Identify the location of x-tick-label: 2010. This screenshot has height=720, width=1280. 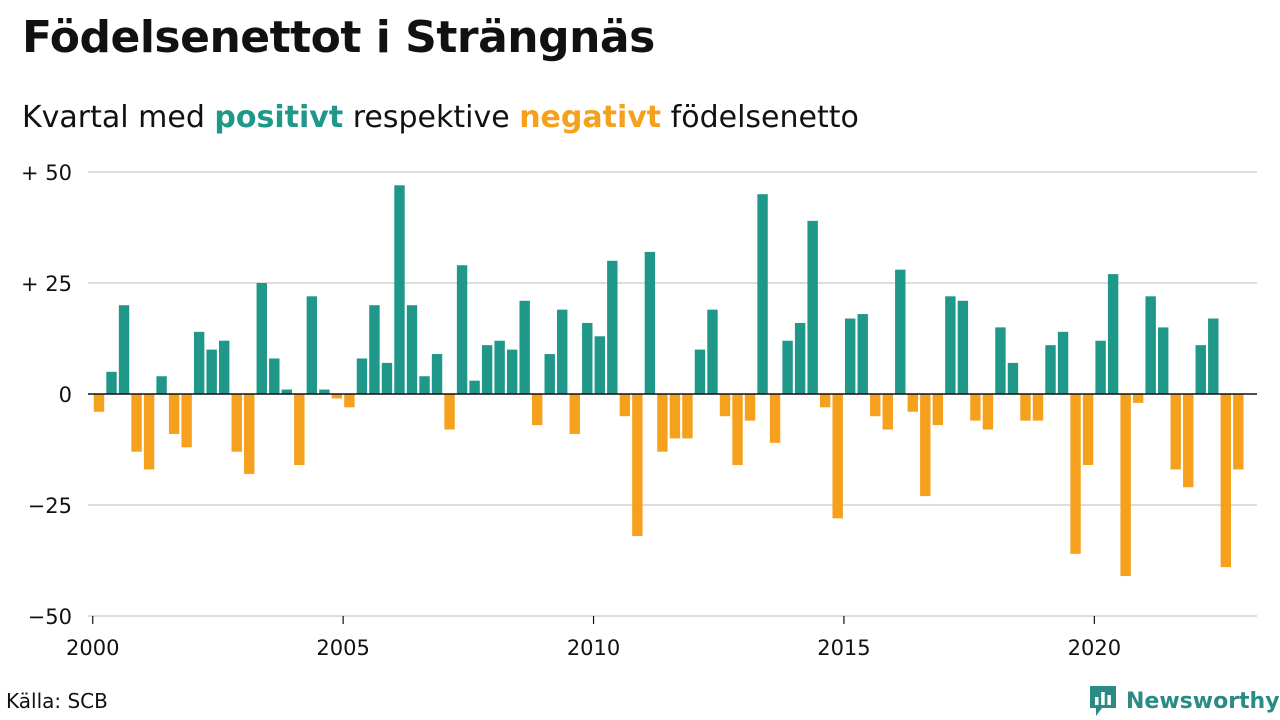
(593, 648).